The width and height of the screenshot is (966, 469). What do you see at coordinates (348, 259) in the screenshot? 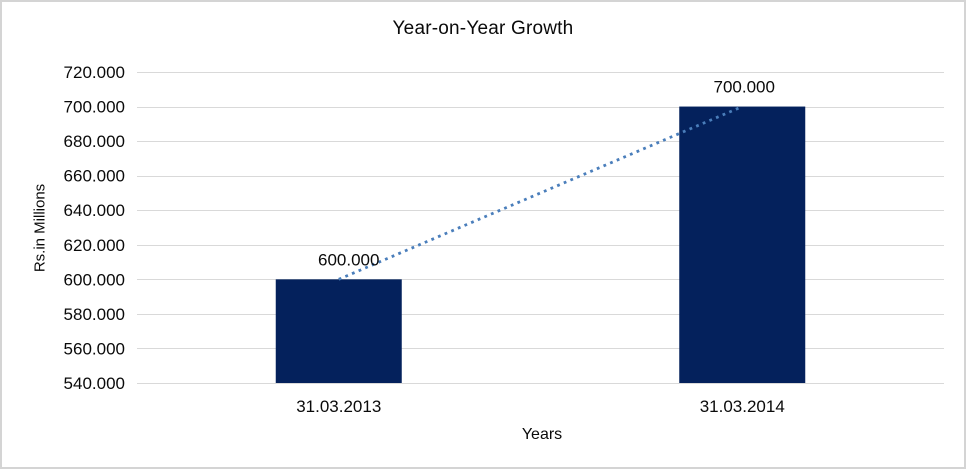
I see `data-label: 600.000` at bounding box center [348, 259].